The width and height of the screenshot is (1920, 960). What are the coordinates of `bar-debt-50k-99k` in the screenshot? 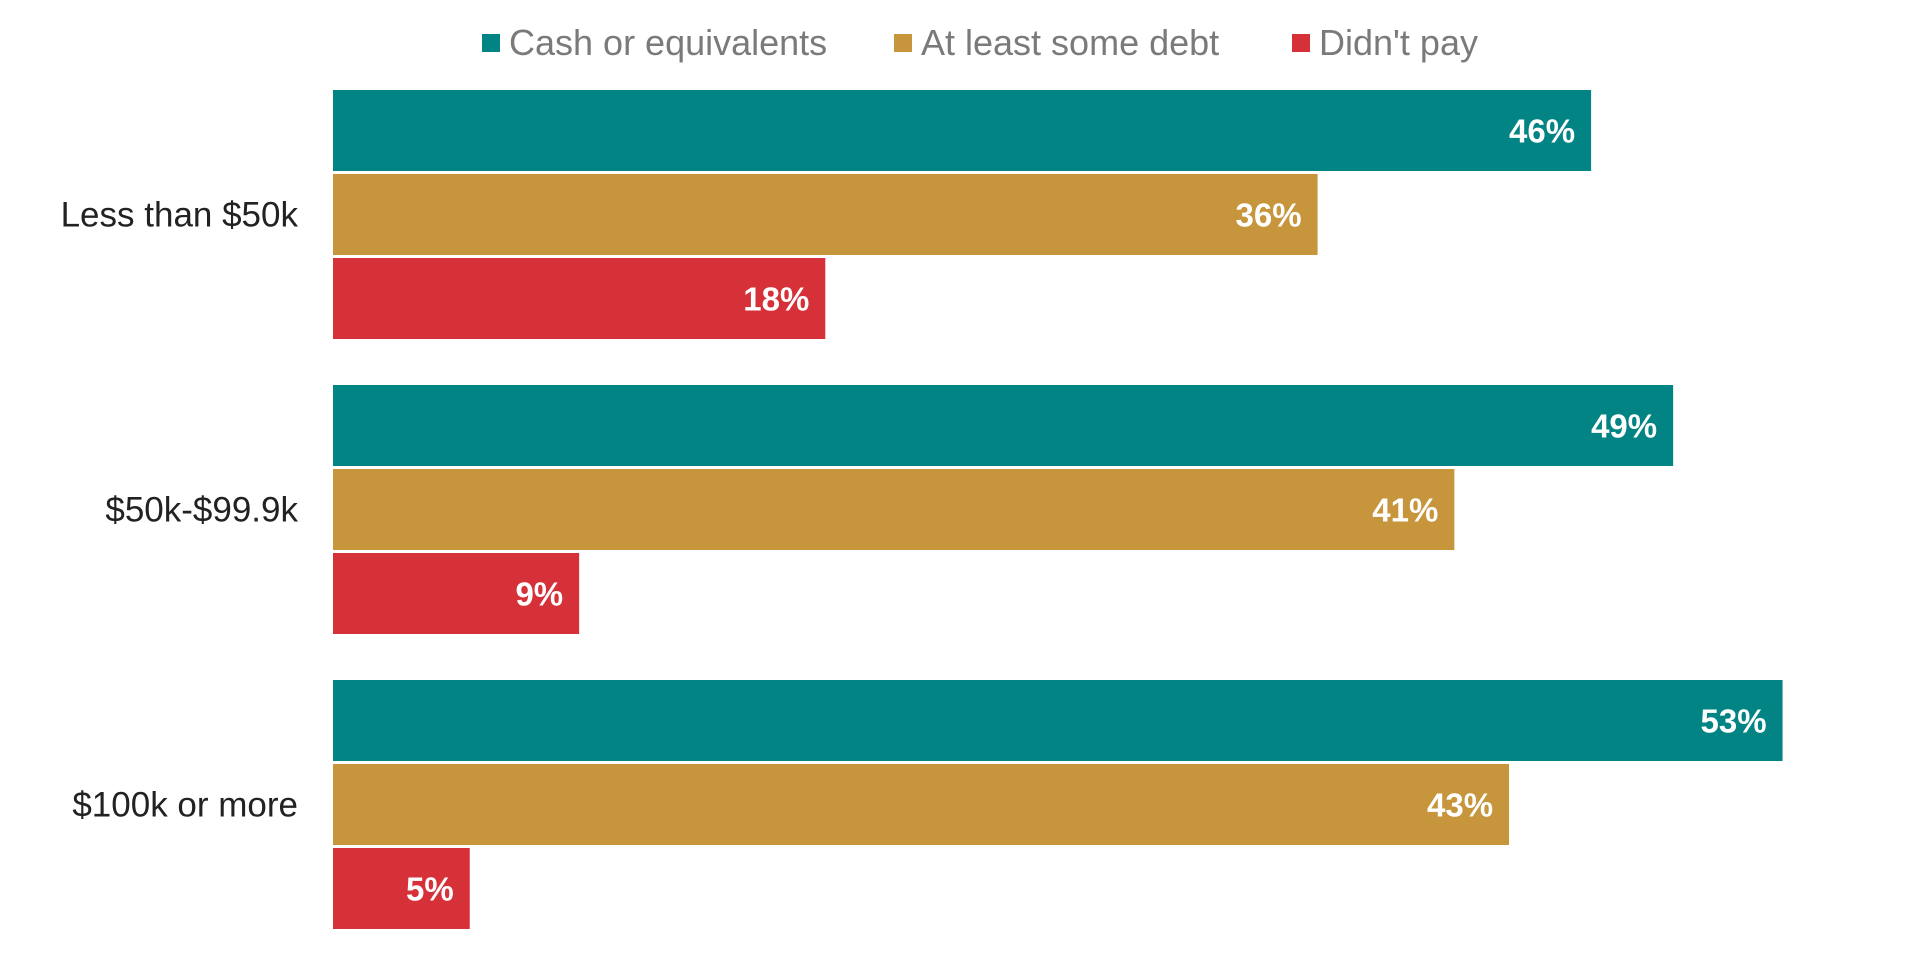 It's located at (894, 509).